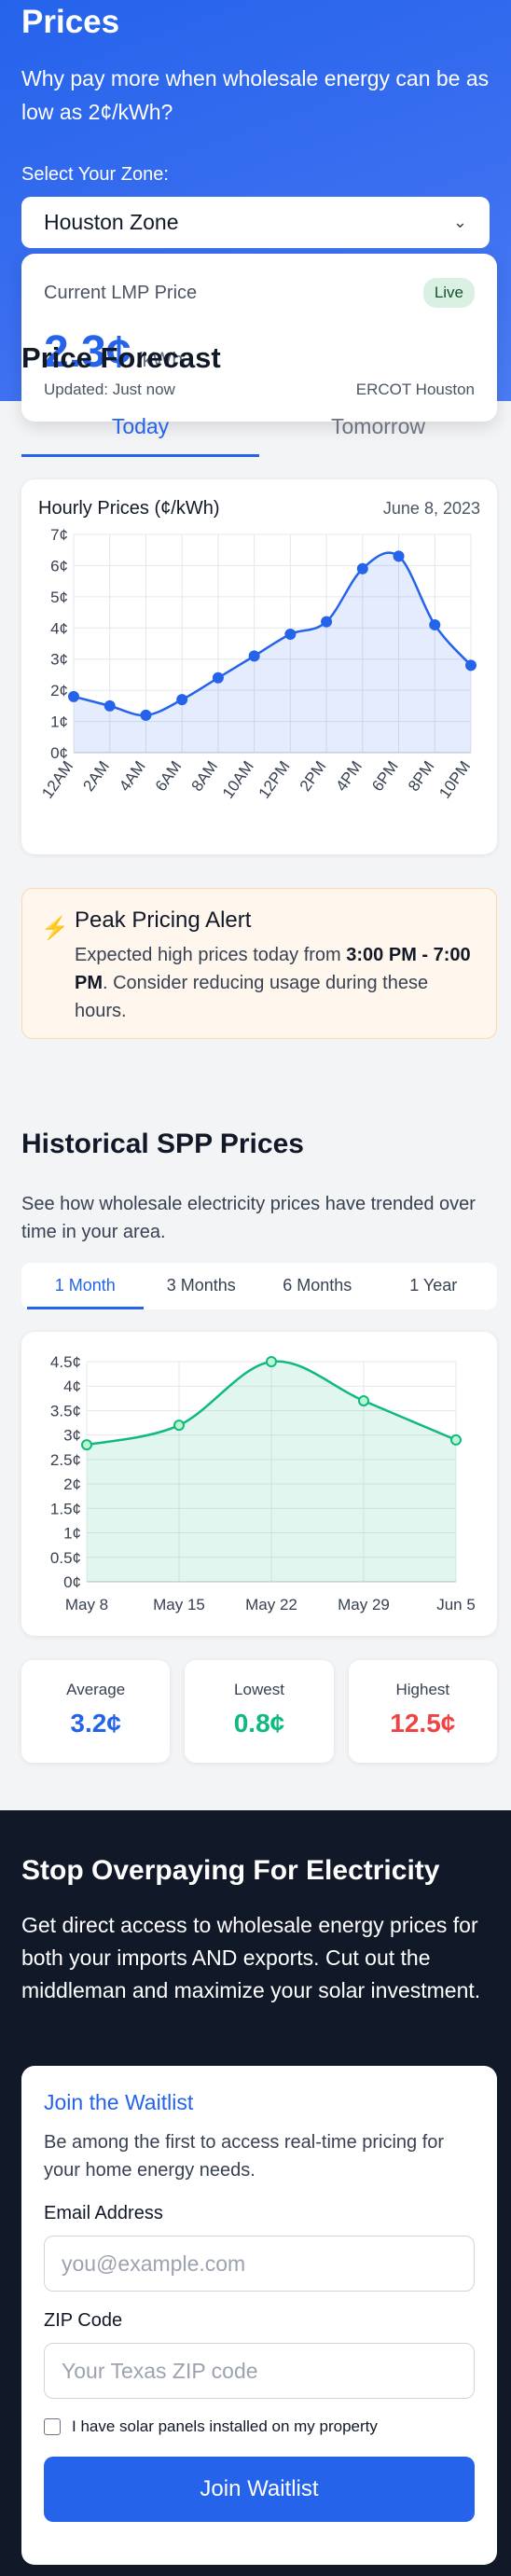  Describe the element at coordinates (205, 776) in the screenshot. I see `x-tick-label: 8AM` at that location.